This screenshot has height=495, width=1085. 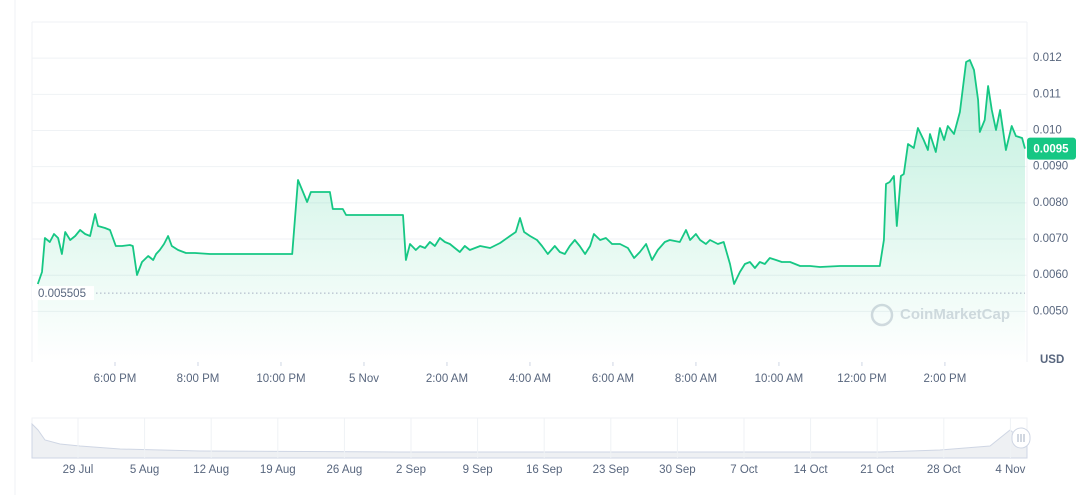 What do you see at coordinates (344, 470) in the screenshot?
I see `navigator-label: 26 Aug` at bounding box center [344, 470].